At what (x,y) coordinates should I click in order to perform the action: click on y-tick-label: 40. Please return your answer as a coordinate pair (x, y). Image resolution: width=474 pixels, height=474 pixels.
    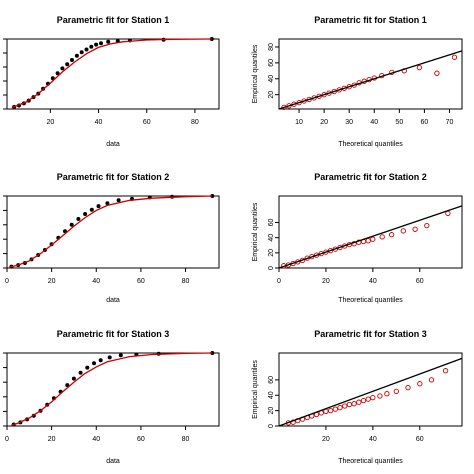
    Looking at the image, I should click on (271, 238).